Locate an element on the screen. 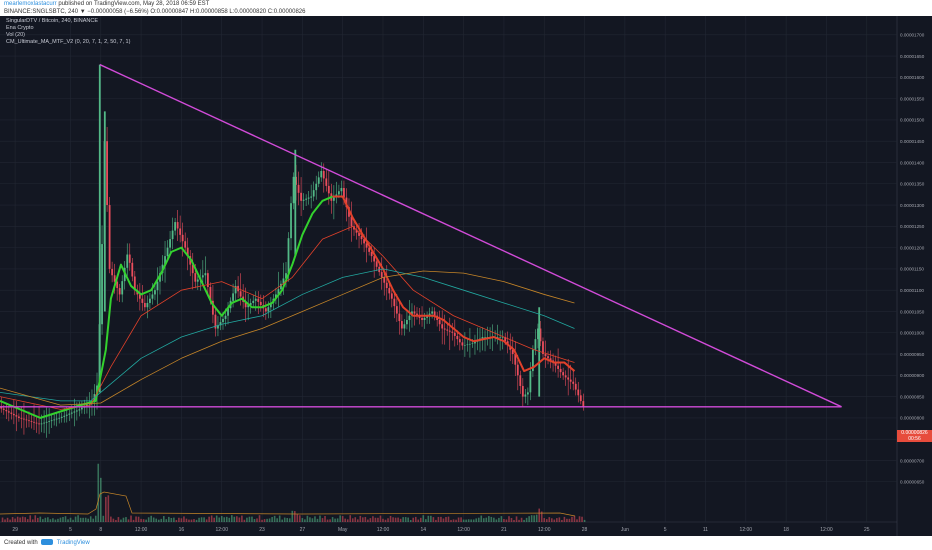 The width and height of the screenshot is (932, 550). ma-fast-line-red is located at coordinates (454, 284).